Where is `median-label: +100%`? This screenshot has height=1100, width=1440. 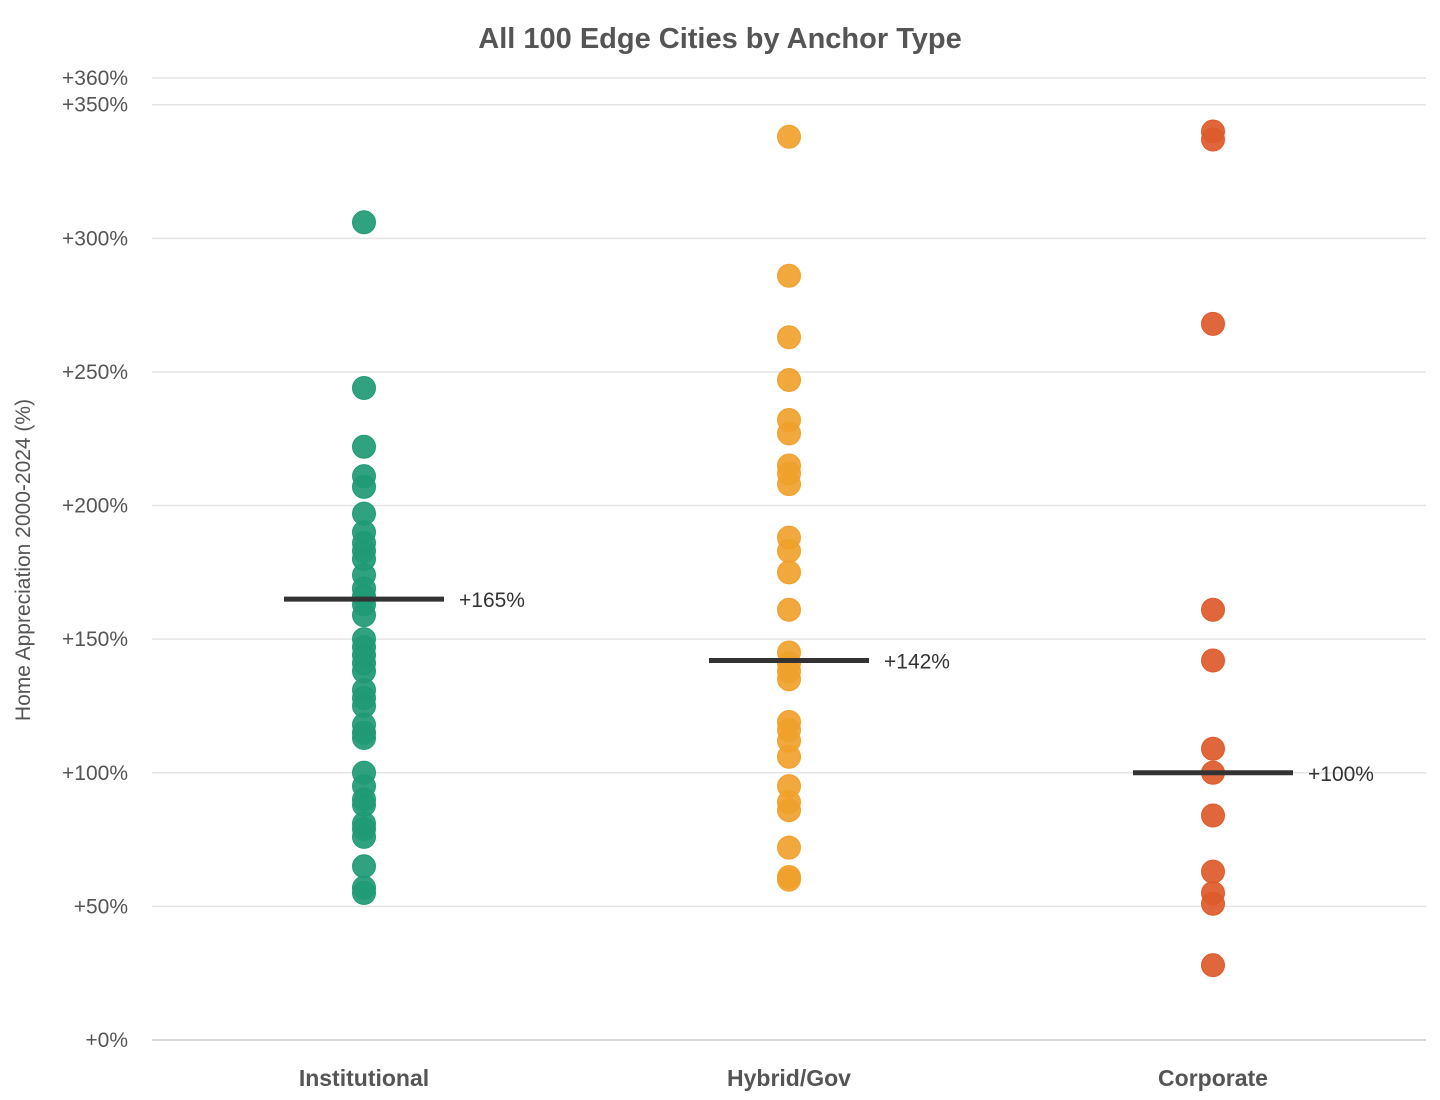
median-label: +100% is located at coordinates (1341, 774).